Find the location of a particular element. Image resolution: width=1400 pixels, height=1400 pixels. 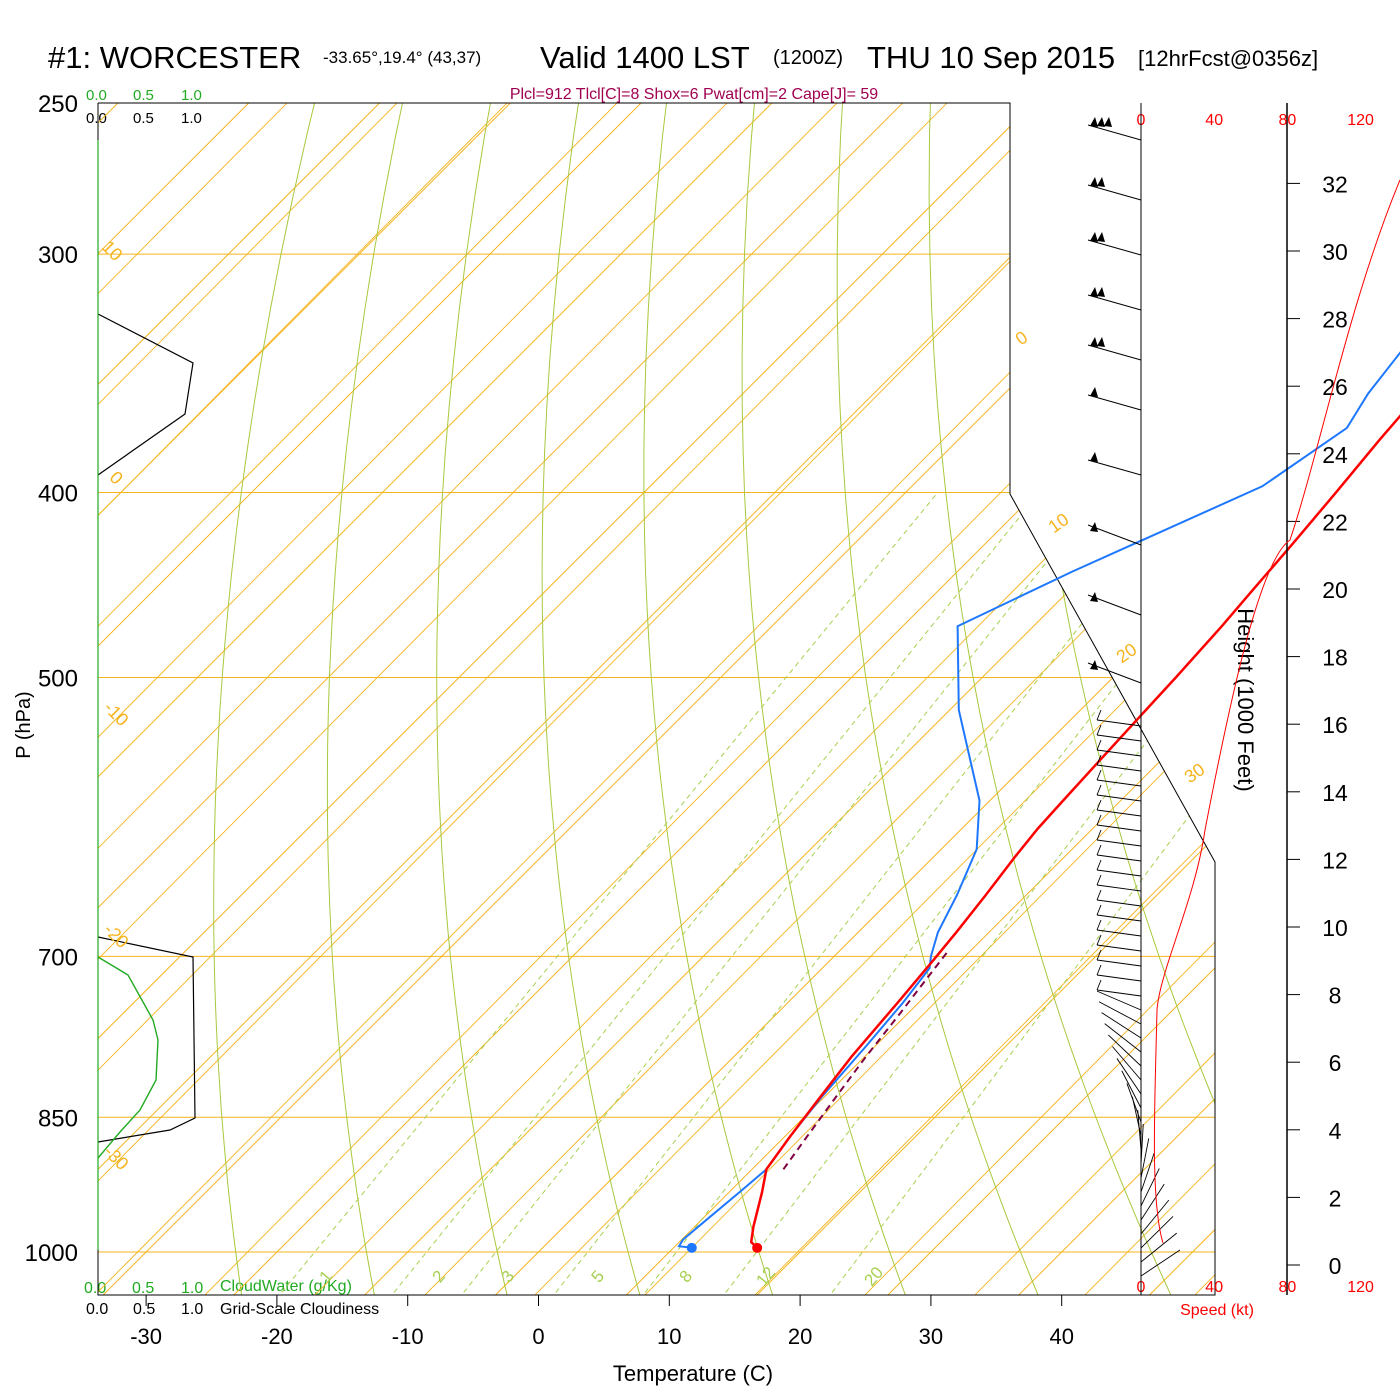

pressure-tick-label: 1000 is located at coordinates (51, 1253).